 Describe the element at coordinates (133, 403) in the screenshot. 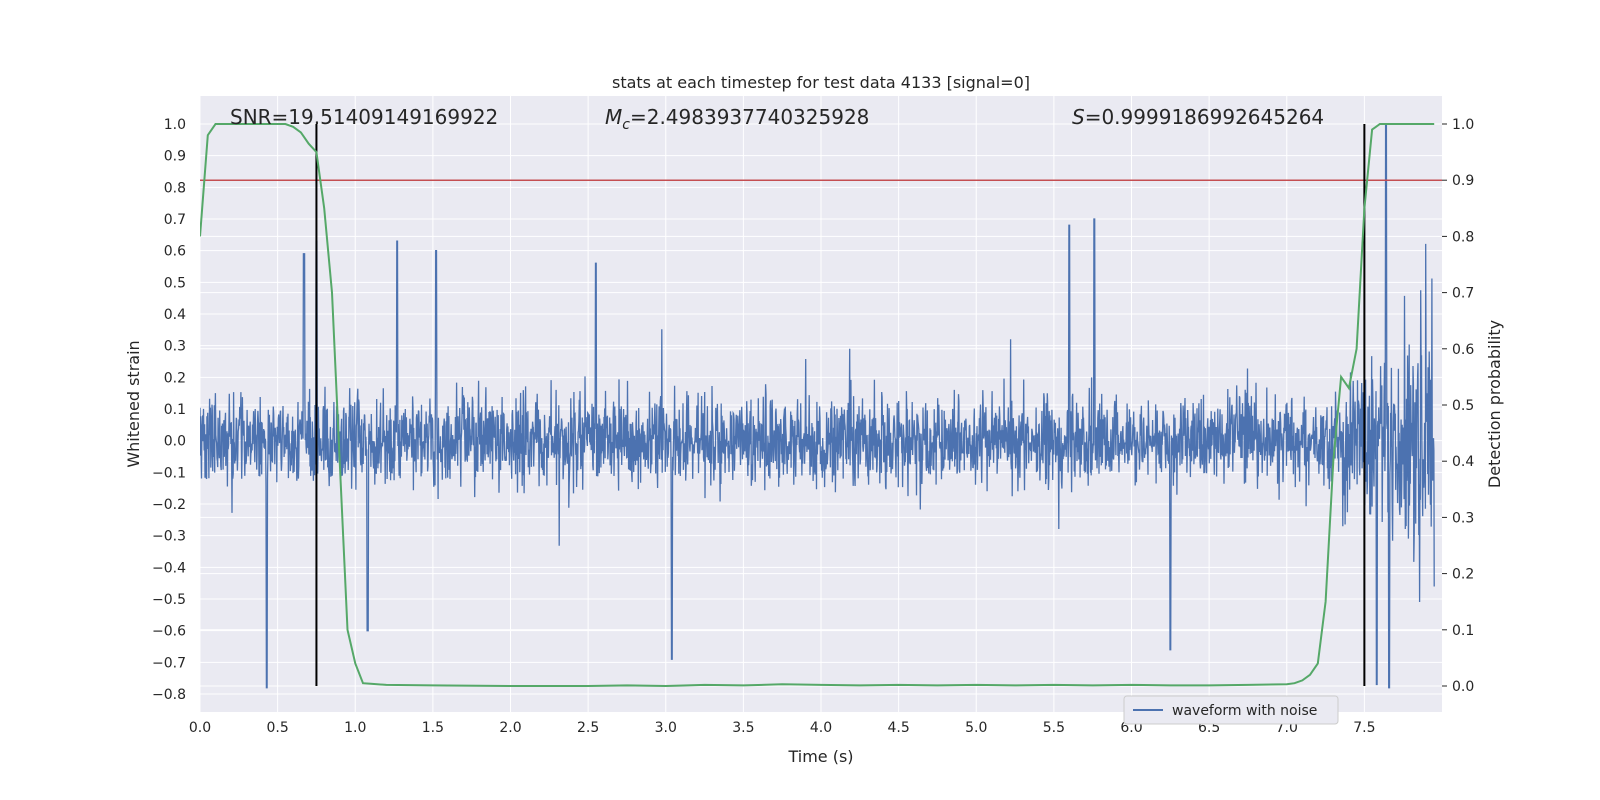

I see `y-axis-label: Whitened strain` at that location.